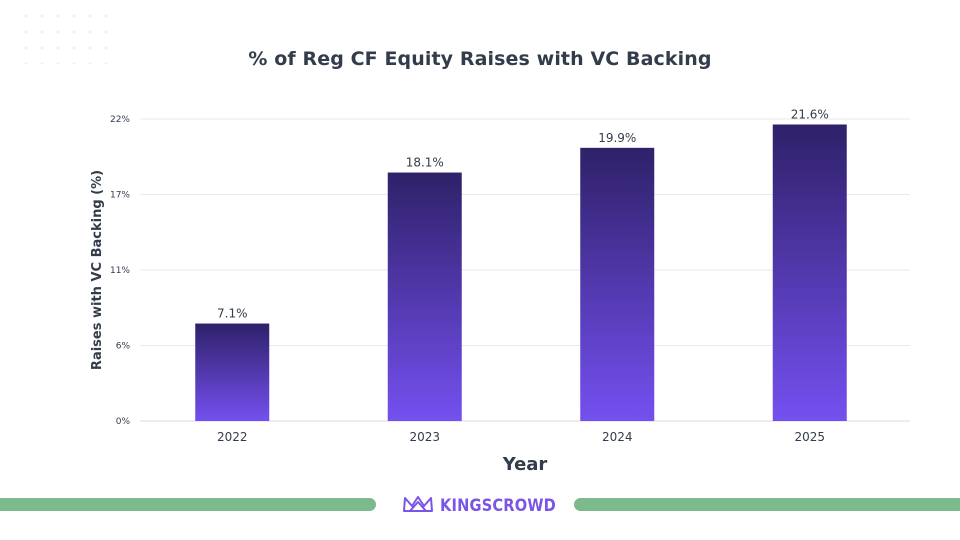 Image resolution: width=960 pixels, height=540 pixels. What do you see at coordinates (232, 372) in the screenshot?
I see `bar-2022` at bounding box center [232, 372].